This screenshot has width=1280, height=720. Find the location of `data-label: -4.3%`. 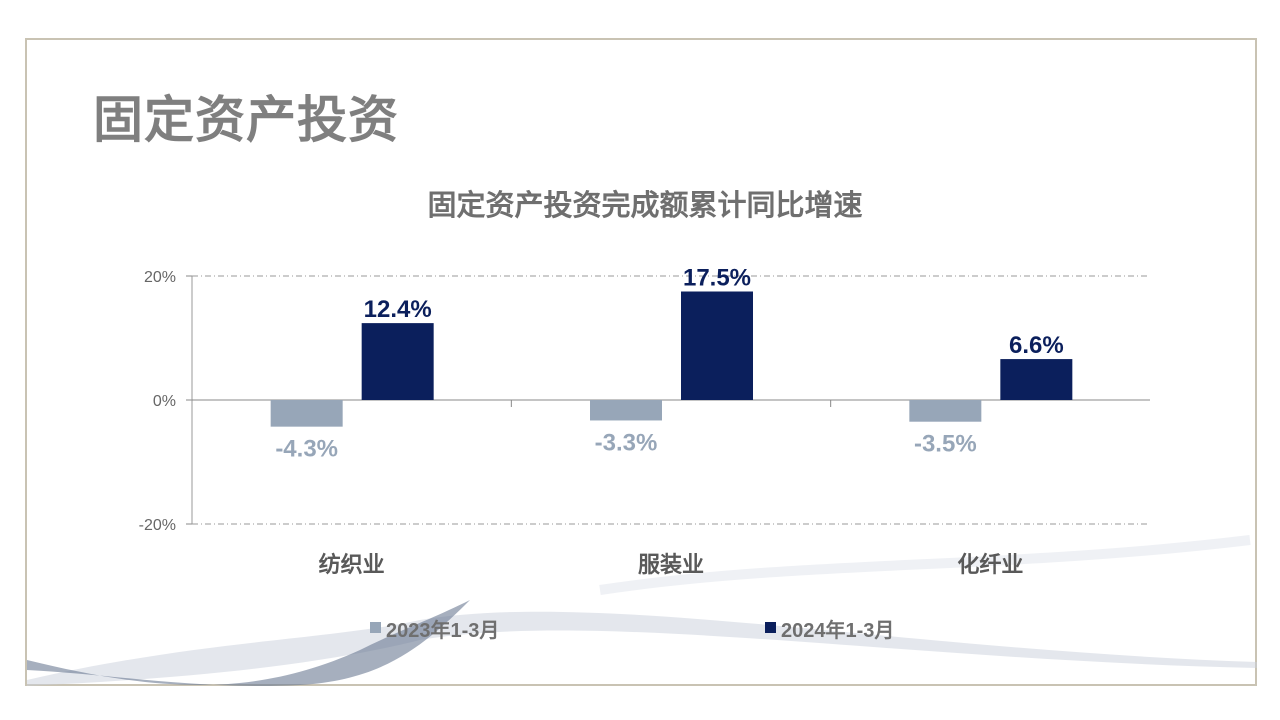

data-label: -4.3% is located at coordinates (306, 449).